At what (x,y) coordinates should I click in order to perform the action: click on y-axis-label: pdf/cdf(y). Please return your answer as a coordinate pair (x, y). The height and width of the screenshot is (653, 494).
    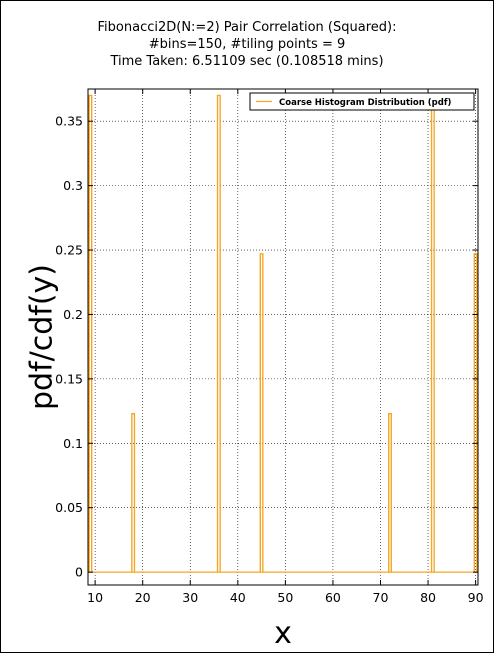
    Looking at the image, I should click on (42, 337).